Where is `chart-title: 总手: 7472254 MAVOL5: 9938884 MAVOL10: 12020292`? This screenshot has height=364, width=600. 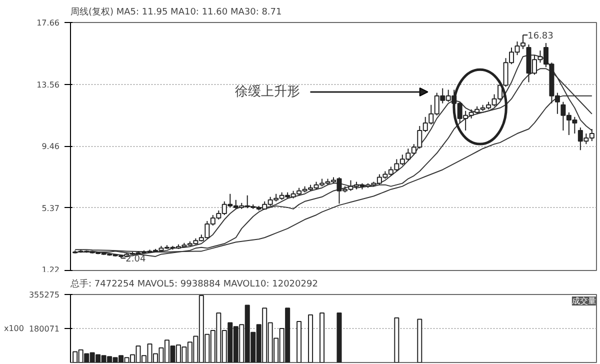 chart-title: 总手: 7472254 MAVOL5: 9938884 MAVOL10: 12020292 is located at coordinates (194, 284).